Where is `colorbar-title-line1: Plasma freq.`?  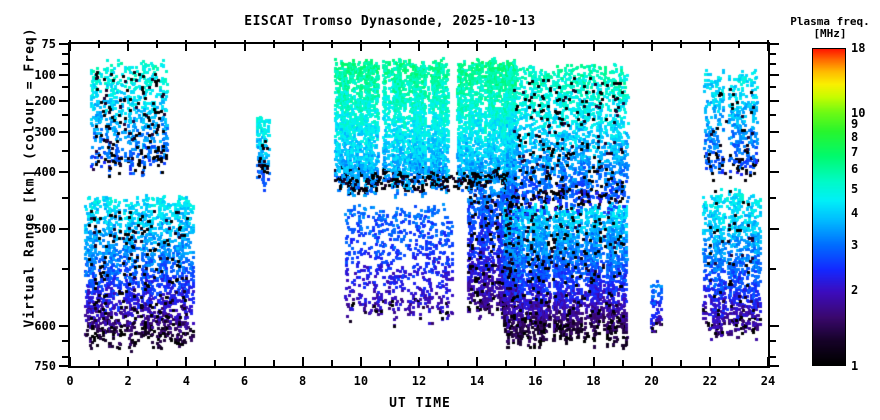
colorbar-title-line1: Plasma freq. is located at coordinates (830, 21).